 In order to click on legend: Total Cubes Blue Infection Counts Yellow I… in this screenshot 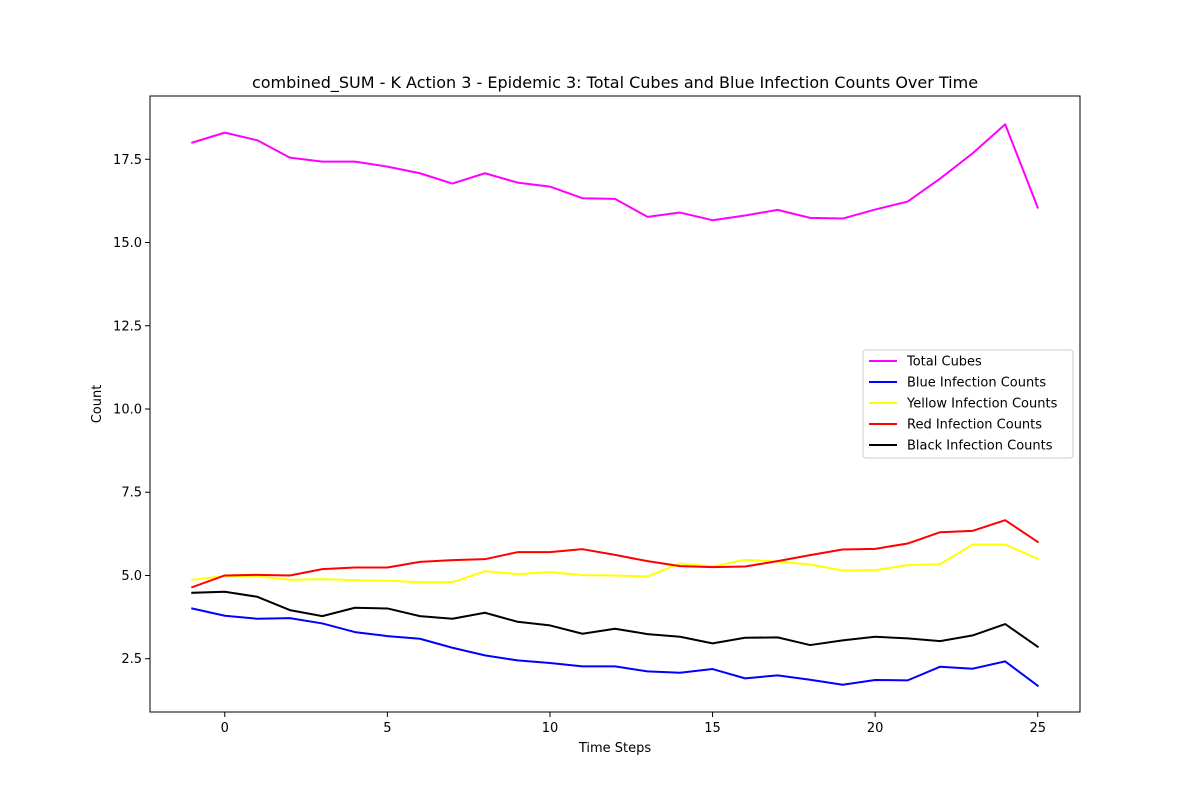, I will do `click(968, 404)`.